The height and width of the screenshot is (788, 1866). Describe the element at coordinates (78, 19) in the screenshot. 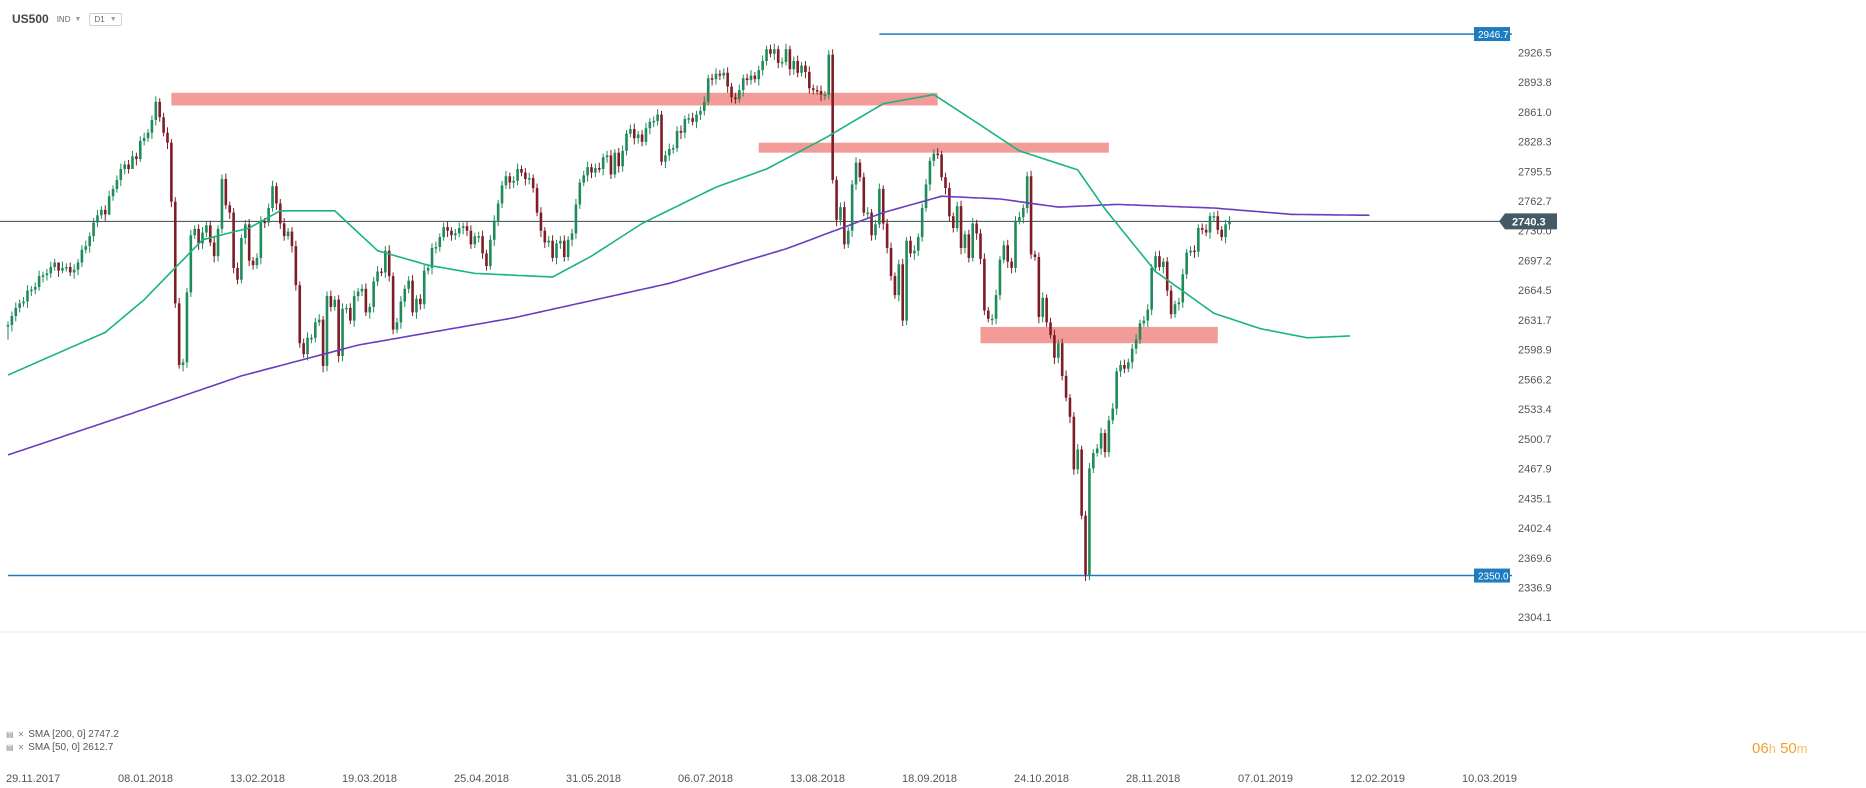

I see `chevron-down-icon: ▼` at that location.